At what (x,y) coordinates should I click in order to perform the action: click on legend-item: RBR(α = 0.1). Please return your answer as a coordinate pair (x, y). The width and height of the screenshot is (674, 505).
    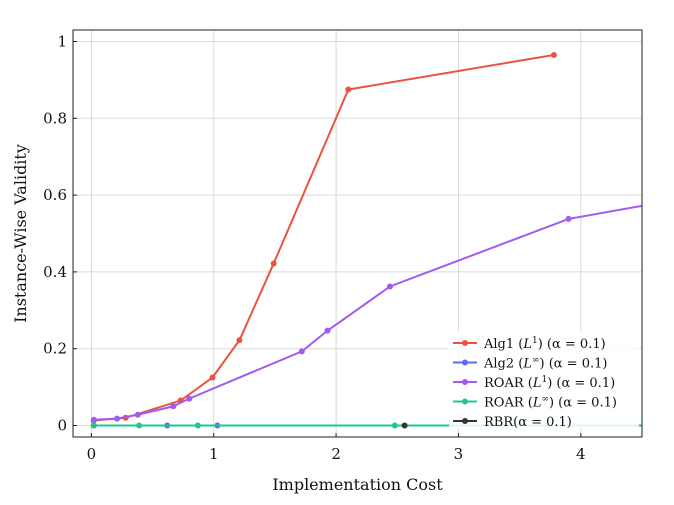
    Looking at the image, I should click on (512, 422).